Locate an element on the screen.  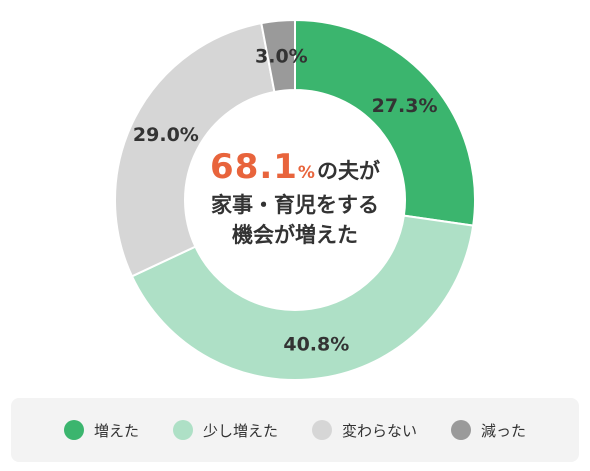
slice-value-label-0: 27.3% is located at coordinates (405, 106).